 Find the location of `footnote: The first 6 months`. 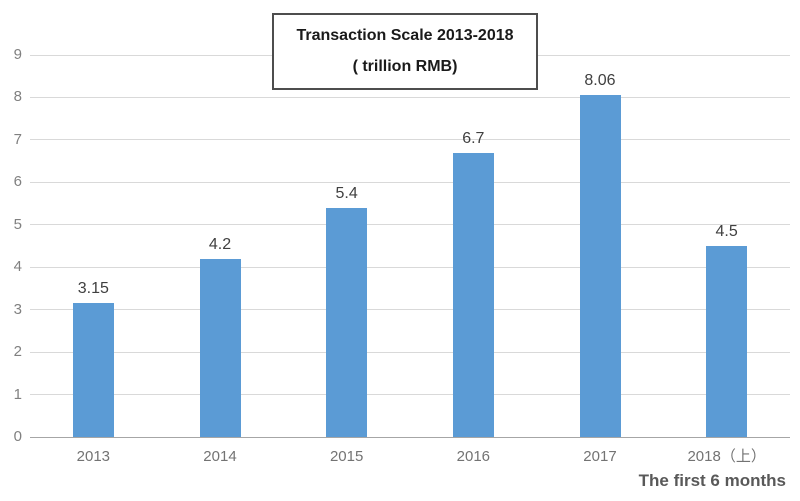

footnote: The first 6 months is located at coordinates (712, 480).